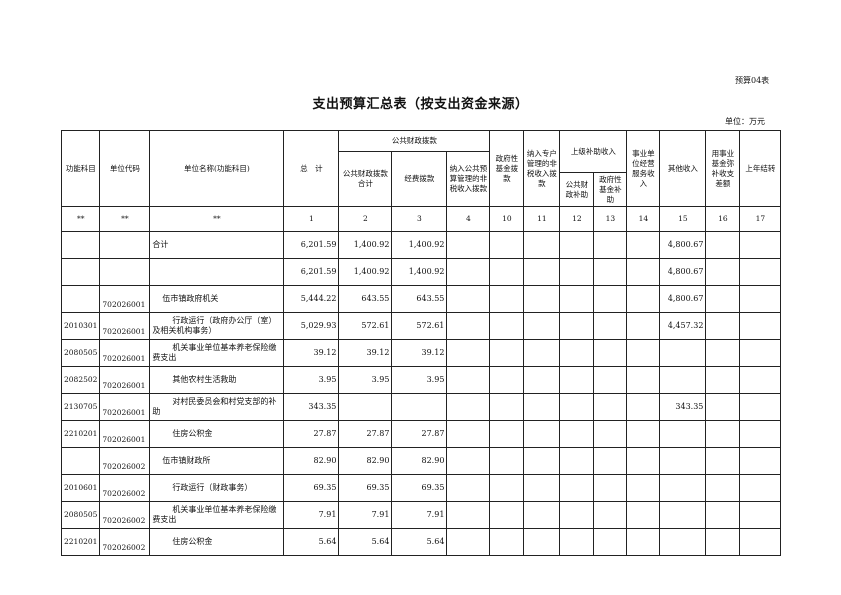  What do you see at coordinates (577, 219) in the screenshot?
I see `index-cell: 12` at bounding box center [577, 219].